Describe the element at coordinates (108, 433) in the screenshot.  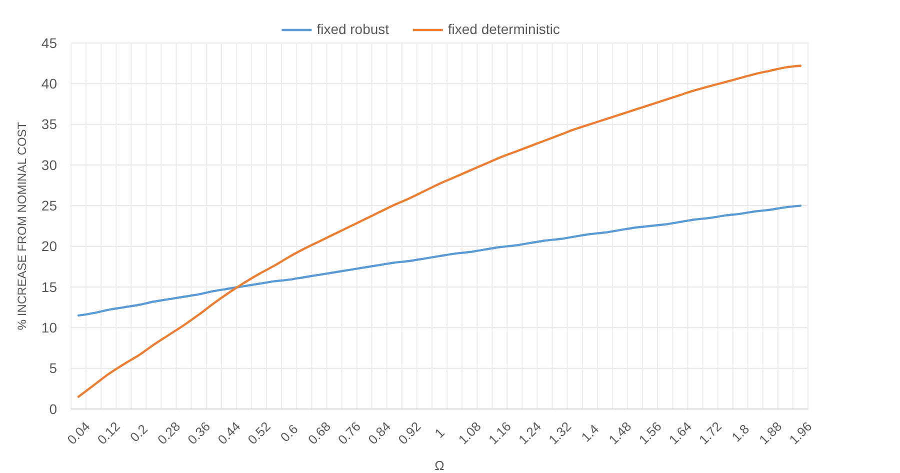
I see `x-tick-label: 0.12` at that location.